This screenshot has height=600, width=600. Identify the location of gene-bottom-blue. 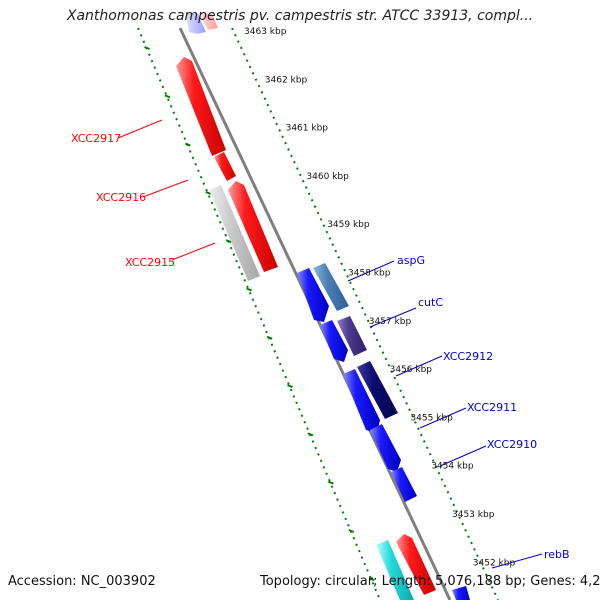
(461, 593).